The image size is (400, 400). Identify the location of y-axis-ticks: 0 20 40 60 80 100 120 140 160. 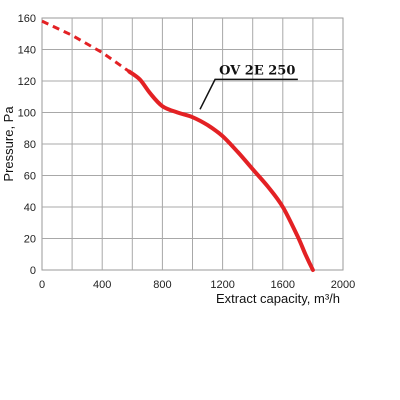
(27, 145).